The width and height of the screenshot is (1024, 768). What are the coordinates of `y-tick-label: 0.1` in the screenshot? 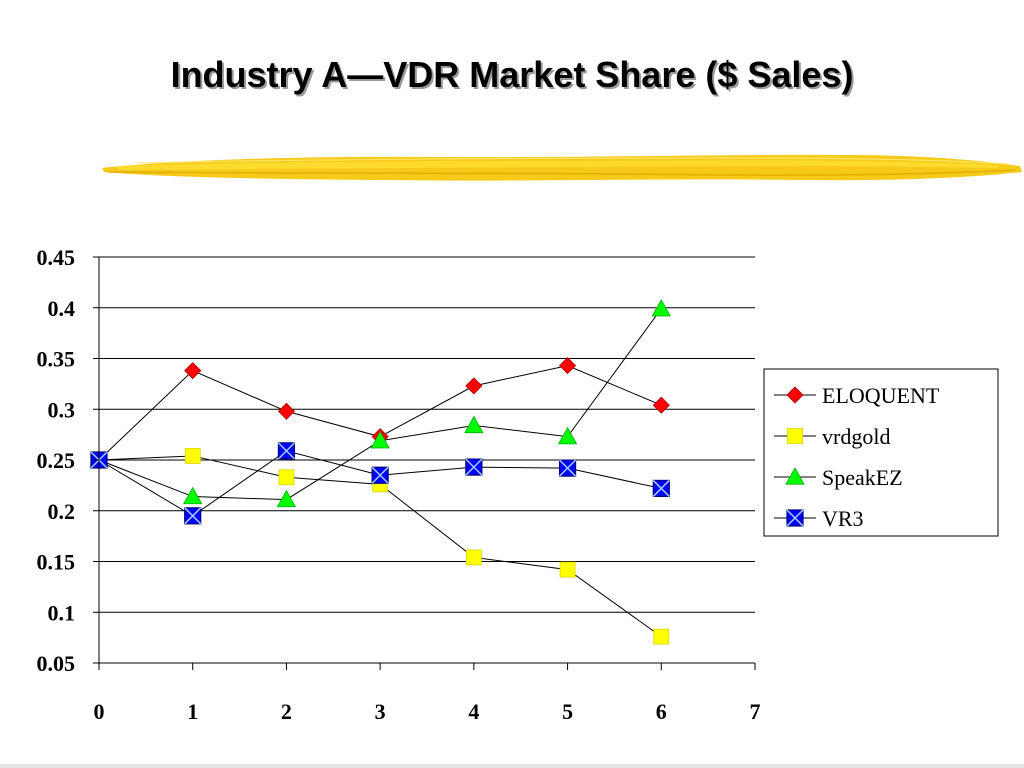 It's located at (62, 612).